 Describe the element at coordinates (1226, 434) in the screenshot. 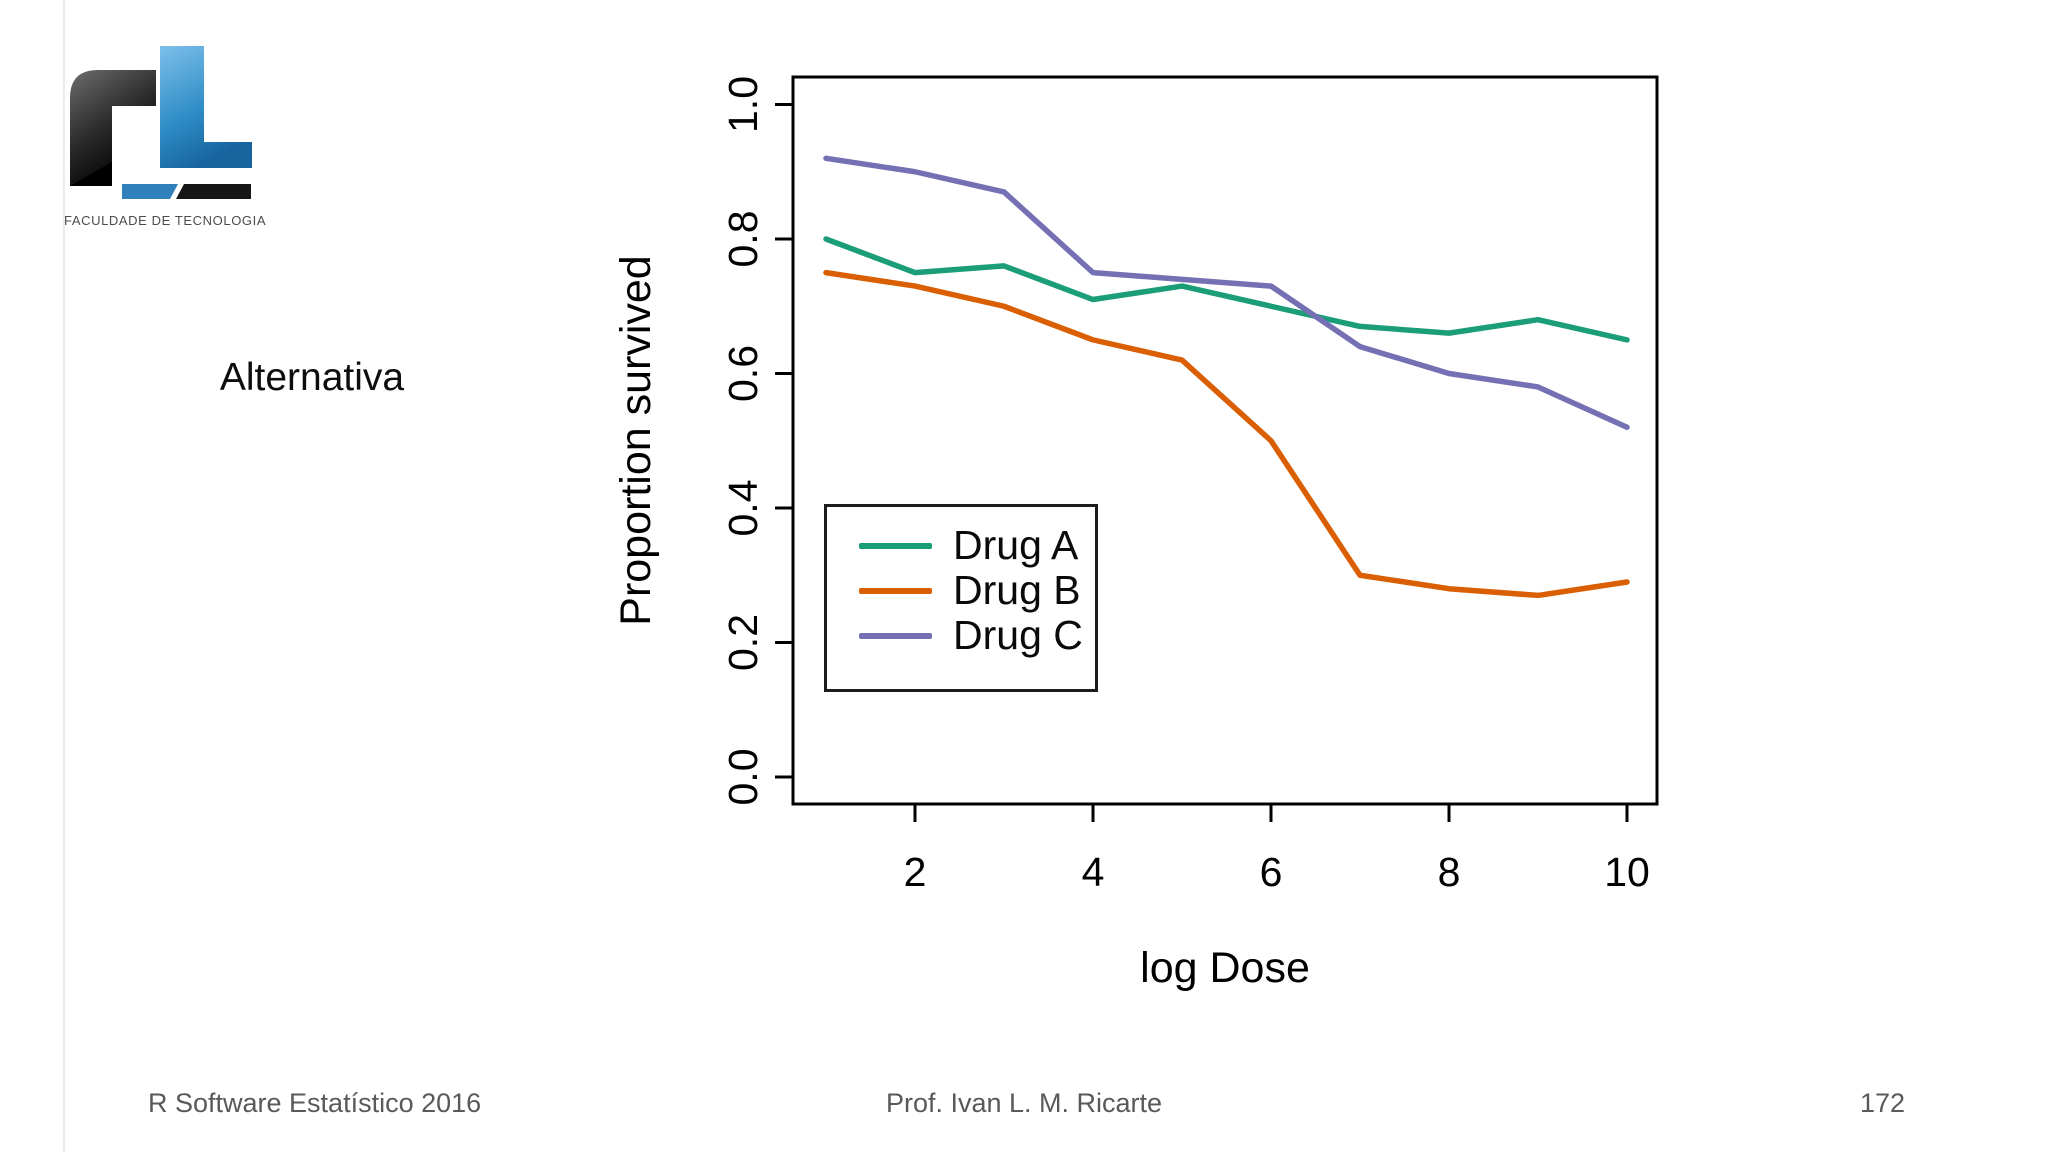

I see `series-line-drug-b` at that location.